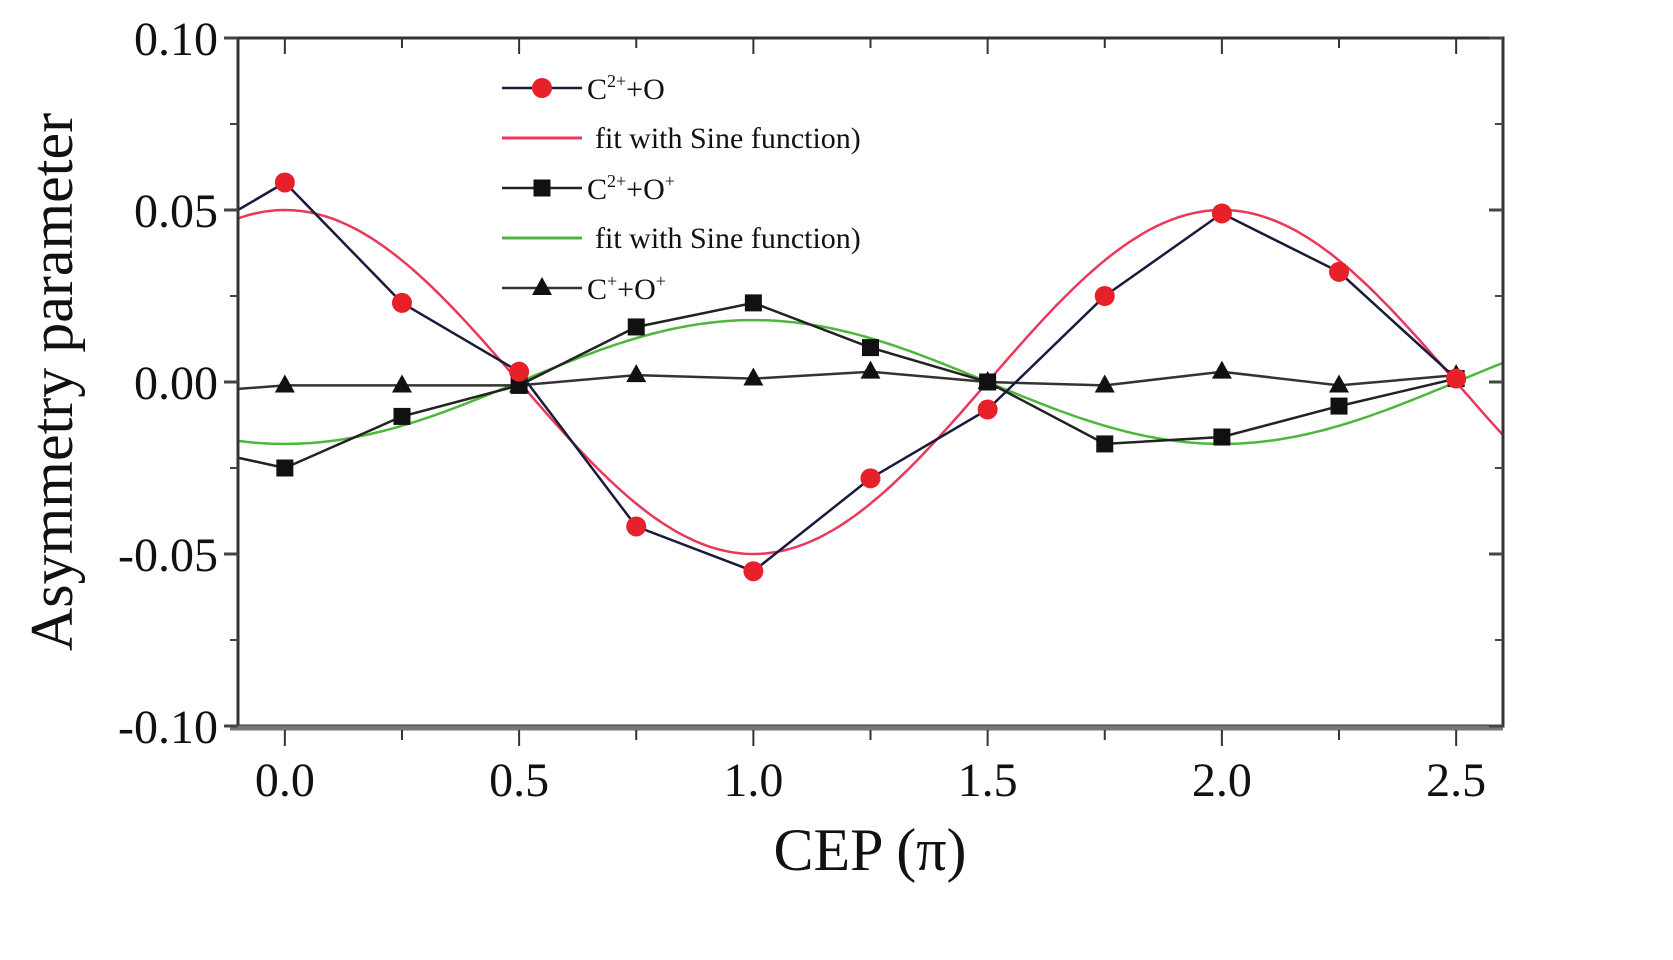 The image size is (1673, 960). I want to click on x-tick-label: 1.5, so click(988, 780).